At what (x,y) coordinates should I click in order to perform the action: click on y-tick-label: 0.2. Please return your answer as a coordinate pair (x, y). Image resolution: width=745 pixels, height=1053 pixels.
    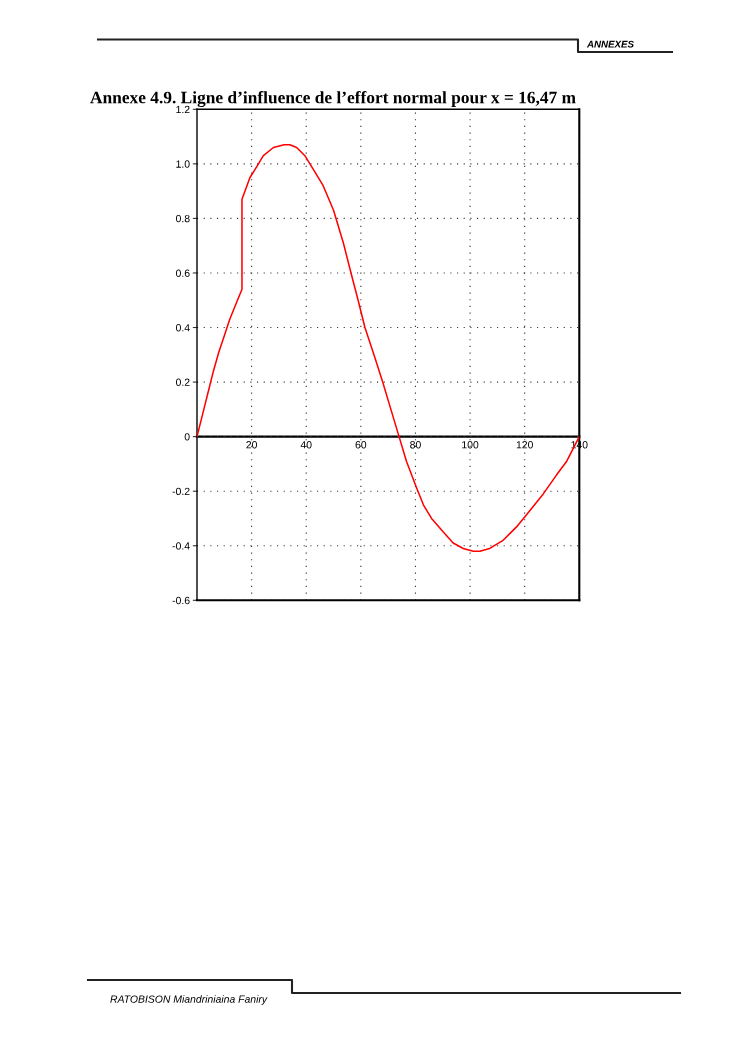
    Looking at the image, I should click on (182, 382).